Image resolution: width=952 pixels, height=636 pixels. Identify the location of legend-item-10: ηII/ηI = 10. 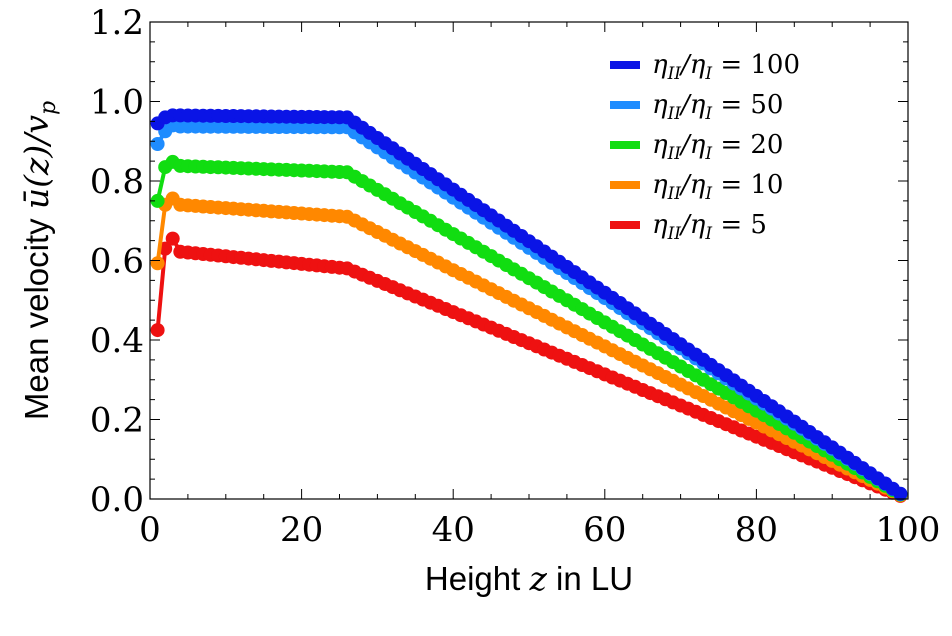
(696, 187).